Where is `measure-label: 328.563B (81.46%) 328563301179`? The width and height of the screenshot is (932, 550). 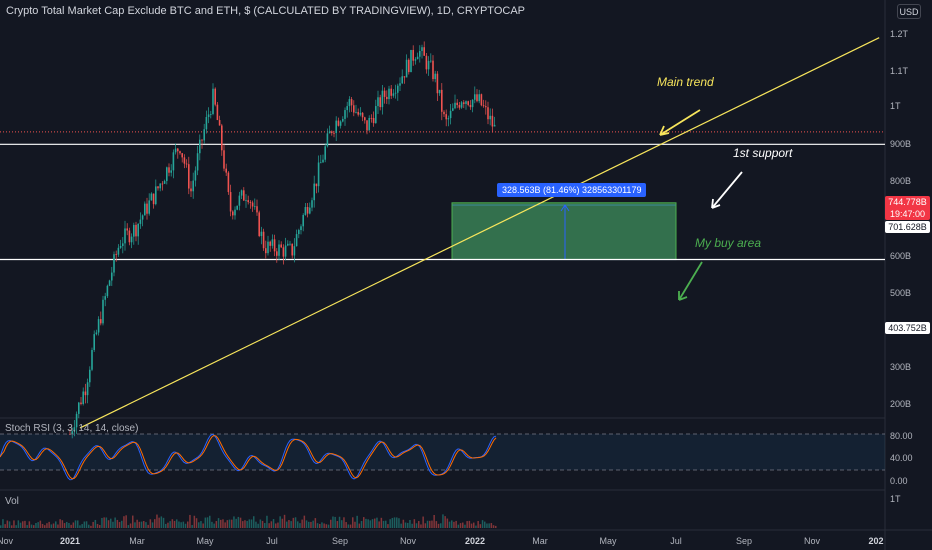 measure-label: 328.563B (81.46%) 328563301179 is located at coordinates (572, 190).